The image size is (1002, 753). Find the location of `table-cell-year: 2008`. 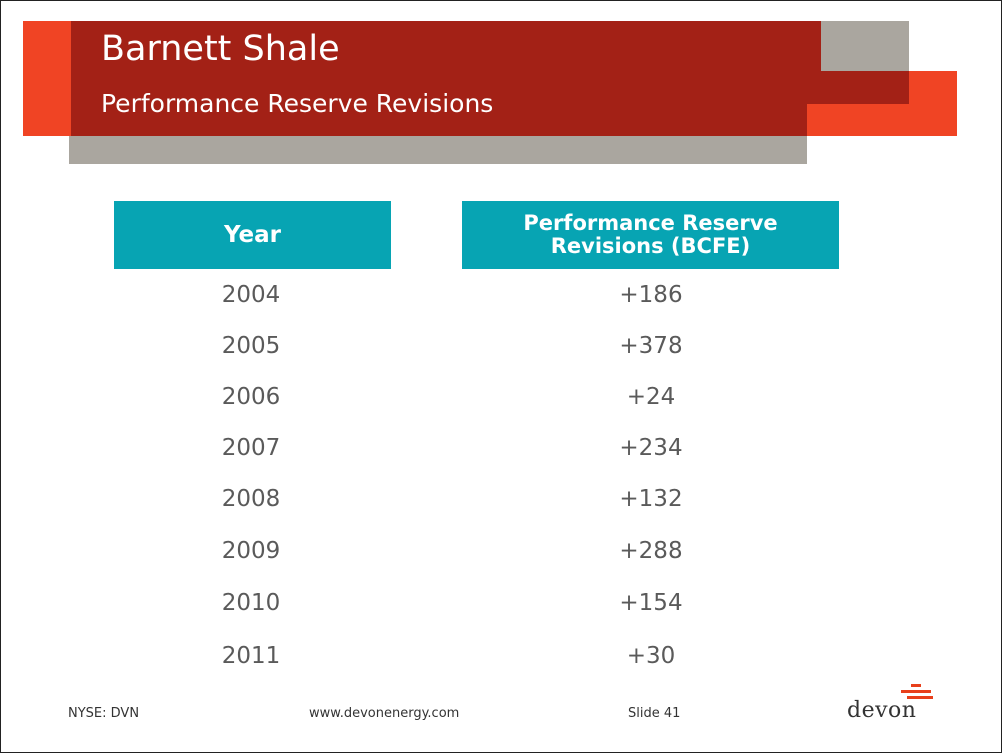

table-cell-year: 2008 is located at coordinates (251, 499).